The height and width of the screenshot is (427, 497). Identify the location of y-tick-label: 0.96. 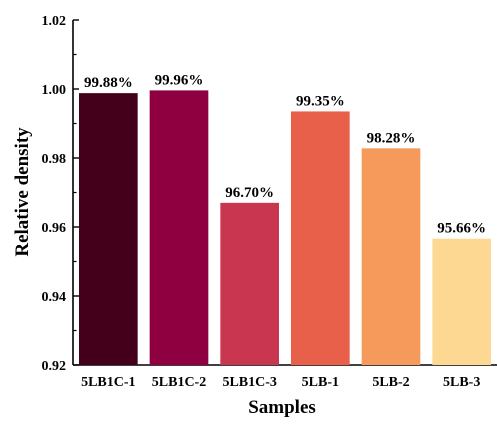
(54, 228).